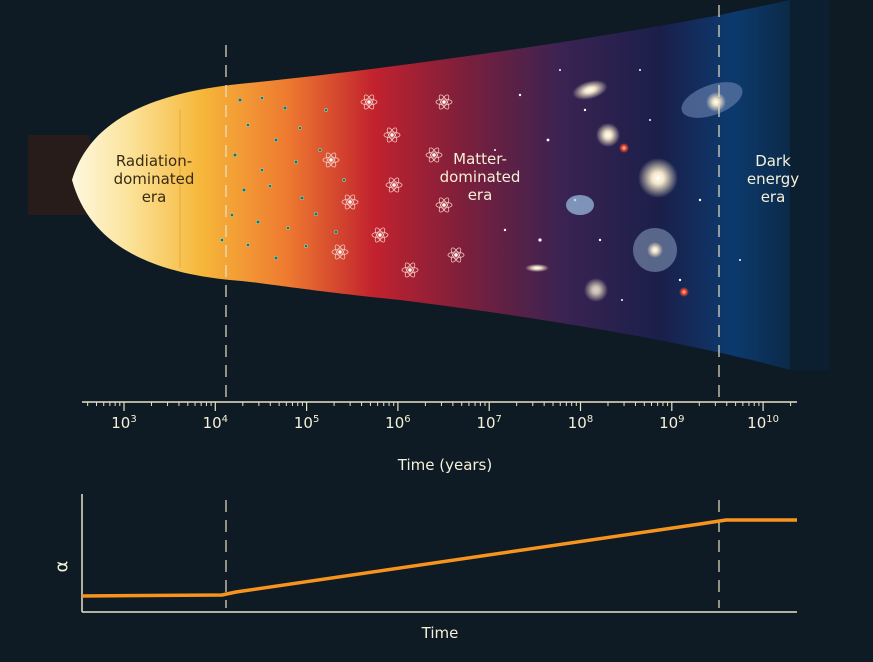  I want to click on time-axis-title: Time (years), so click(445, 465).